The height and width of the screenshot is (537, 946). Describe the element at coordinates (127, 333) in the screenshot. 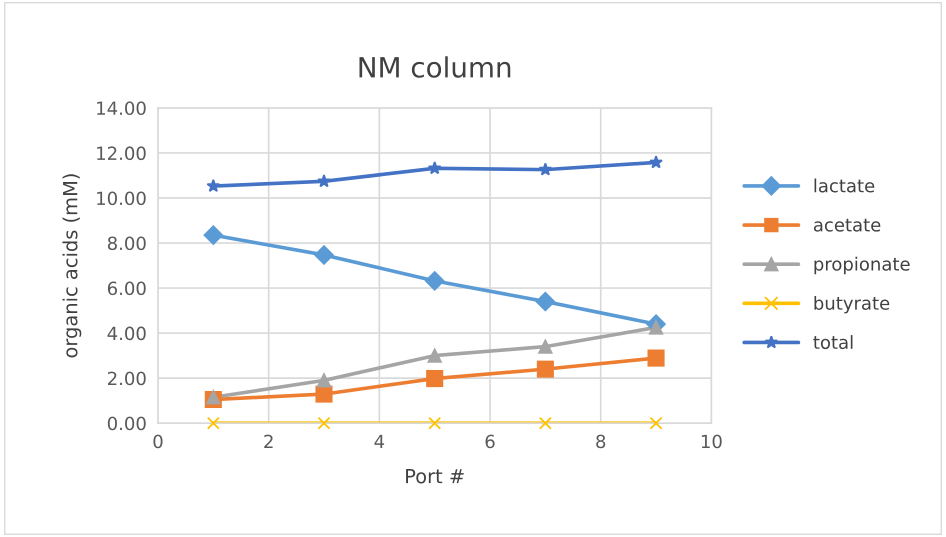

I see `y-tick-label: 4.00` at that location.